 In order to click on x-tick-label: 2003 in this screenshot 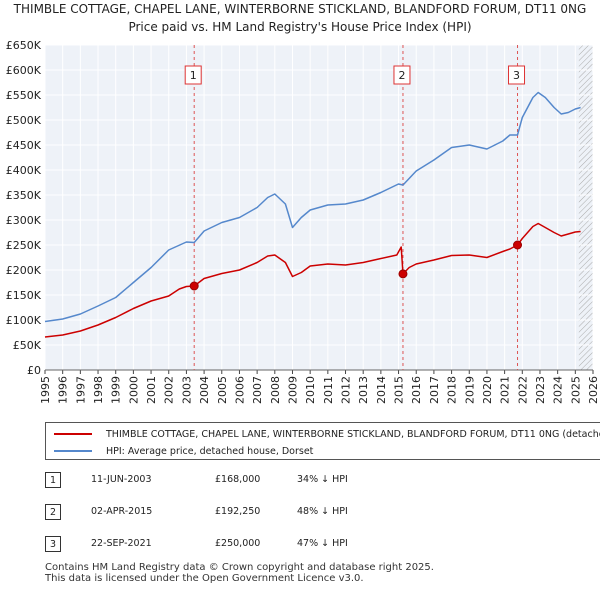, I will do `click(186, 390)`.